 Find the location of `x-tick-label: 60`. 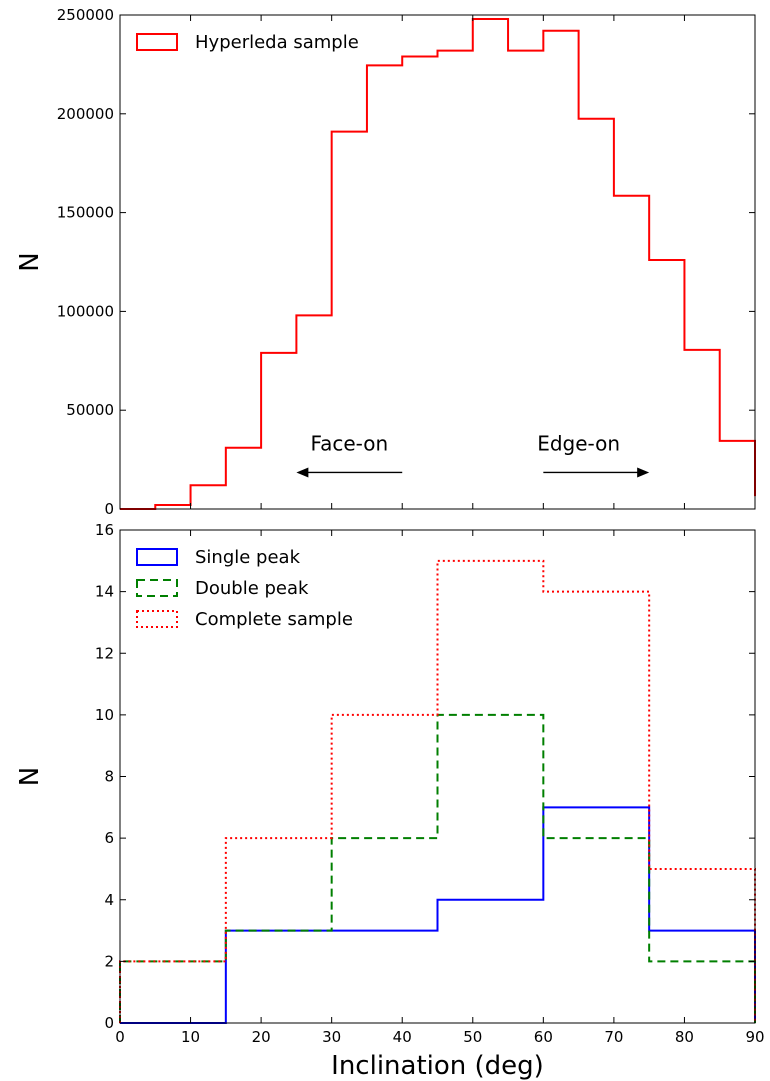

x-tick-label: 60 is located at coordinates (543, 1037).